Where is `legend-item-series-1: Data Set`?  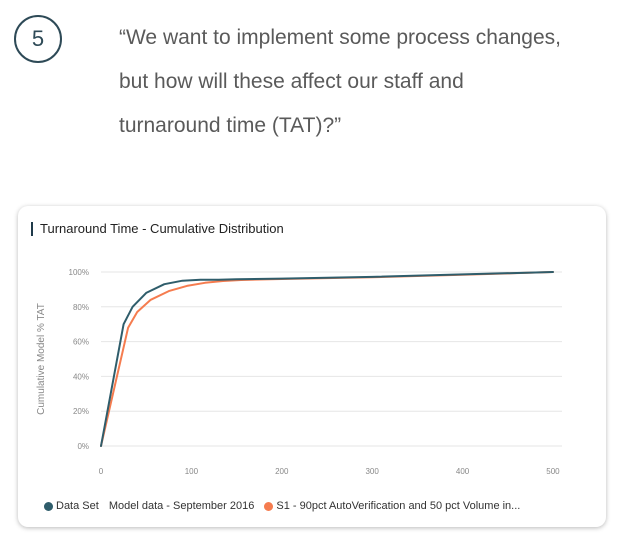
legend-item-series-1: Data Set is located at coordinates (71, 506).